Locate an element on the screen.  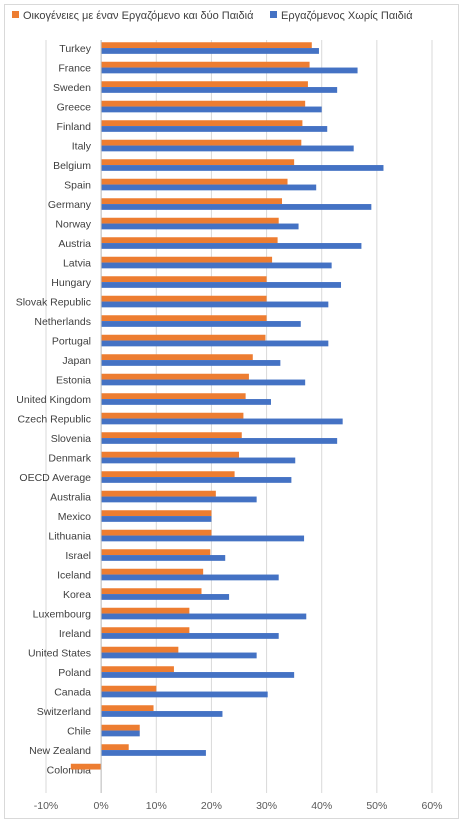
category-label: Luxembourg is located at coordinates (62, 614).